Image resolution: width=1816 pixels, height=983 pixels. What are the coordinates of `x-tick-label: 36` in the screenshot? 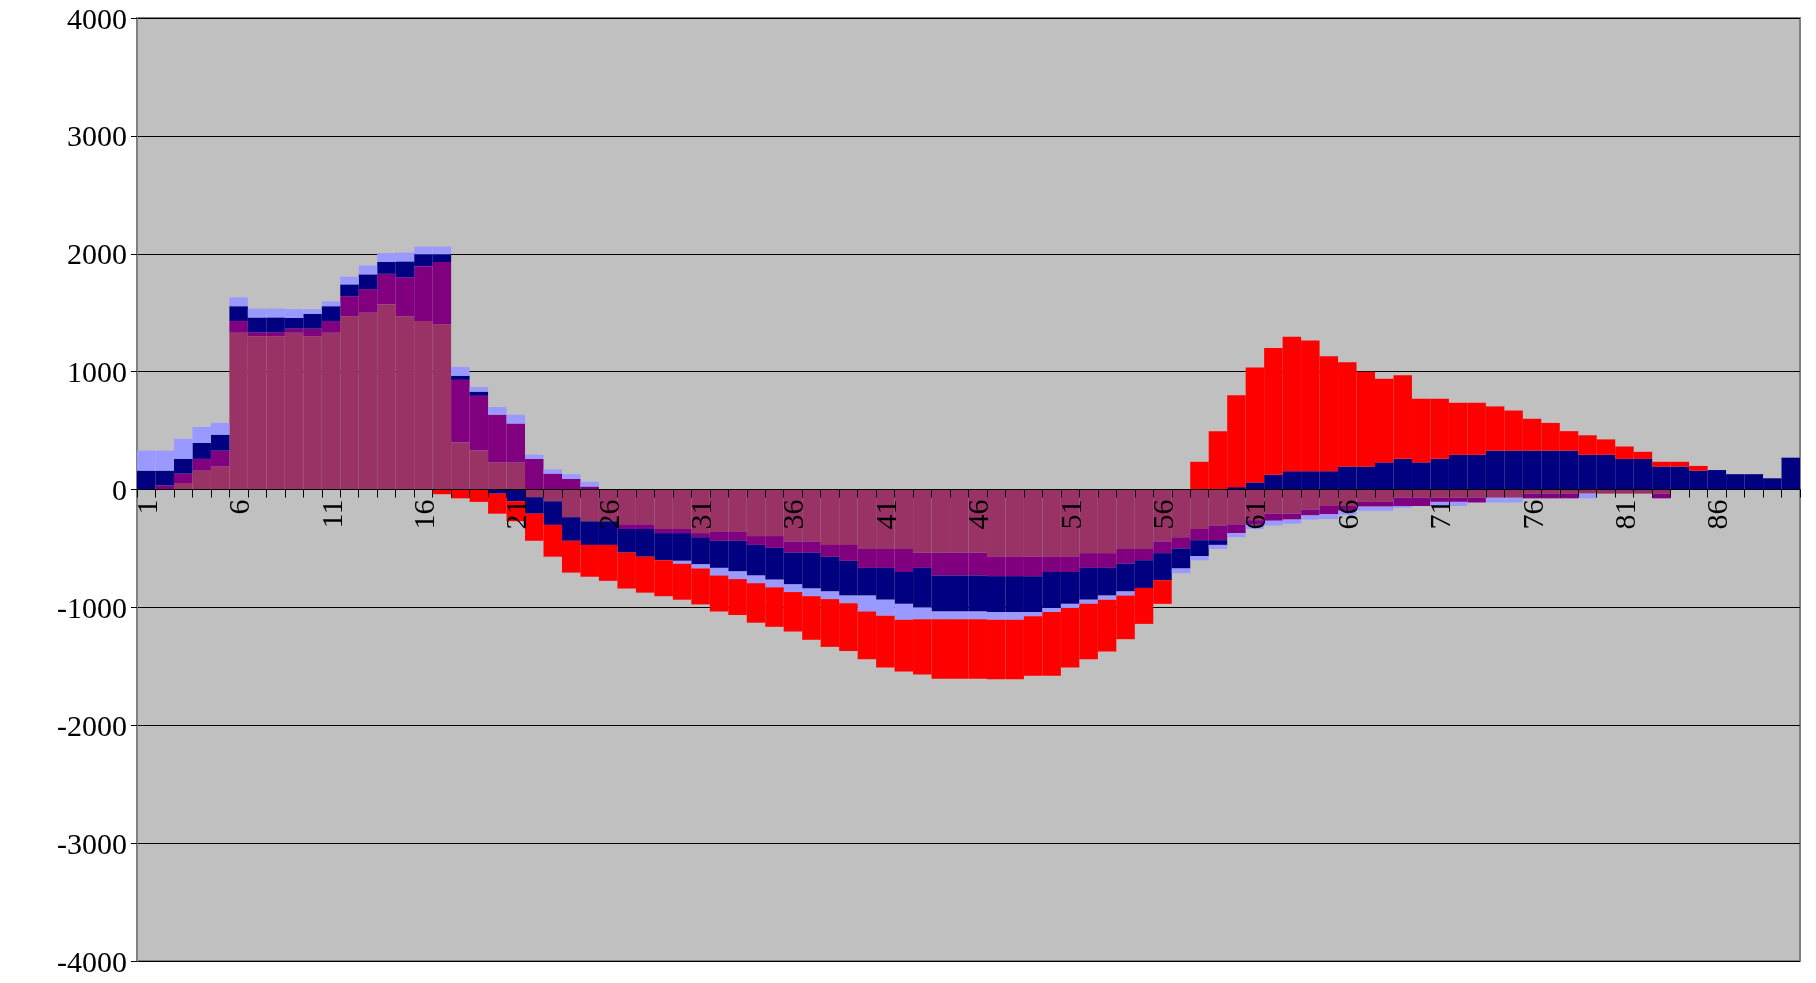 It's located at (793, 514).